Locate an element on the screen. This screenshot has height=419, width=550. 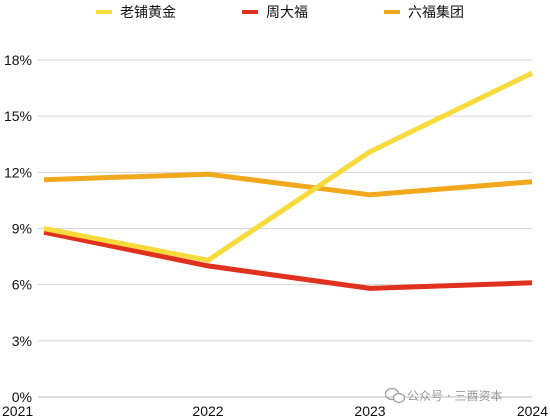
legend-label: 周大福 is located at coordinates (287, 13).